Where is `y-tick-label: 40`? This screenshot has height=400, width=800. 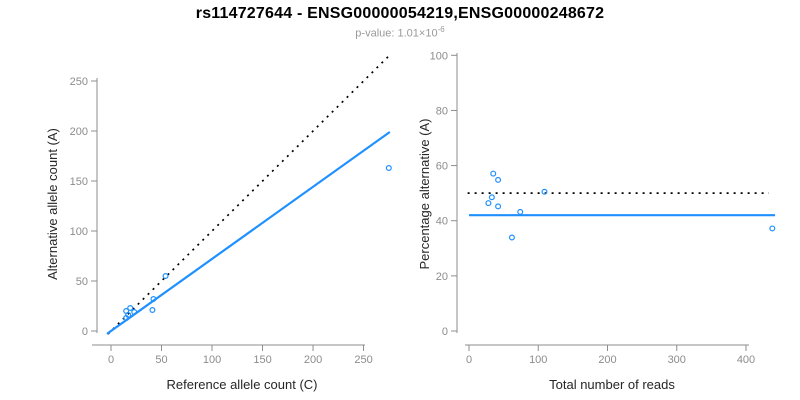 y-tick-label: 40 is located at coordinates (442, 222).